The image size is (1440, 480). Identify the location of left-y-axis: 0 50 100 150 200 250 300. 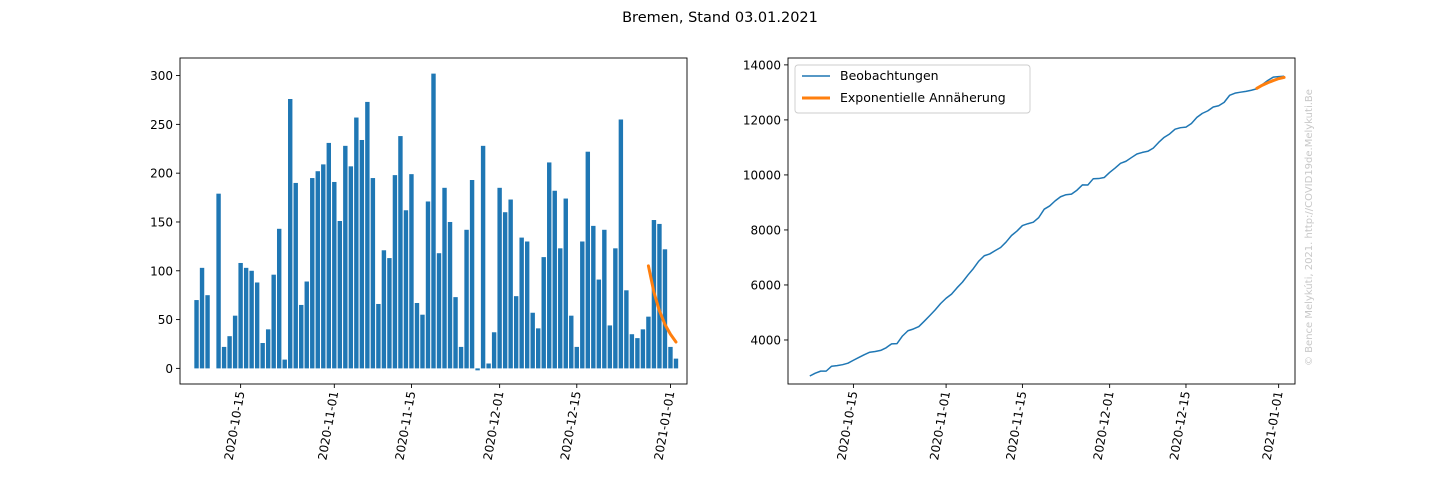
(165, 222).